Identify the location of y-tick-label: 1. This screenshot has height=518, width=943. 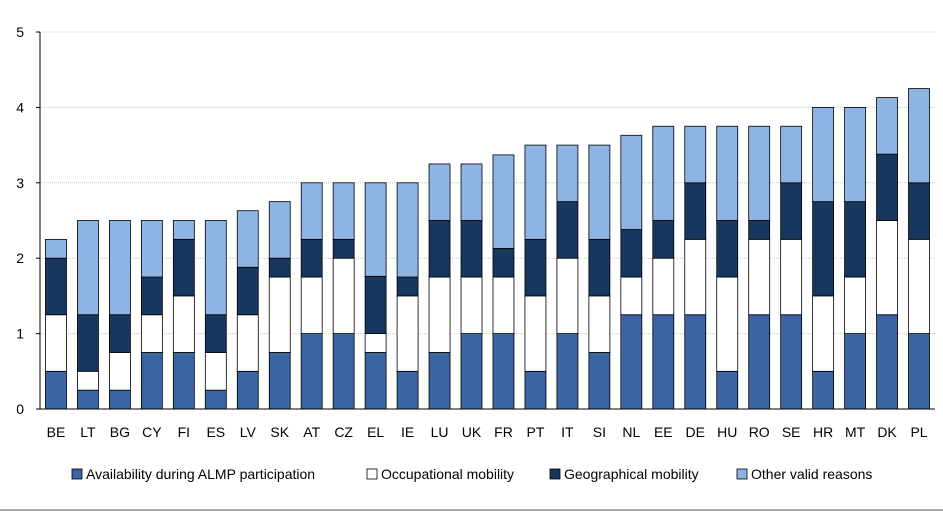
(20, 334).